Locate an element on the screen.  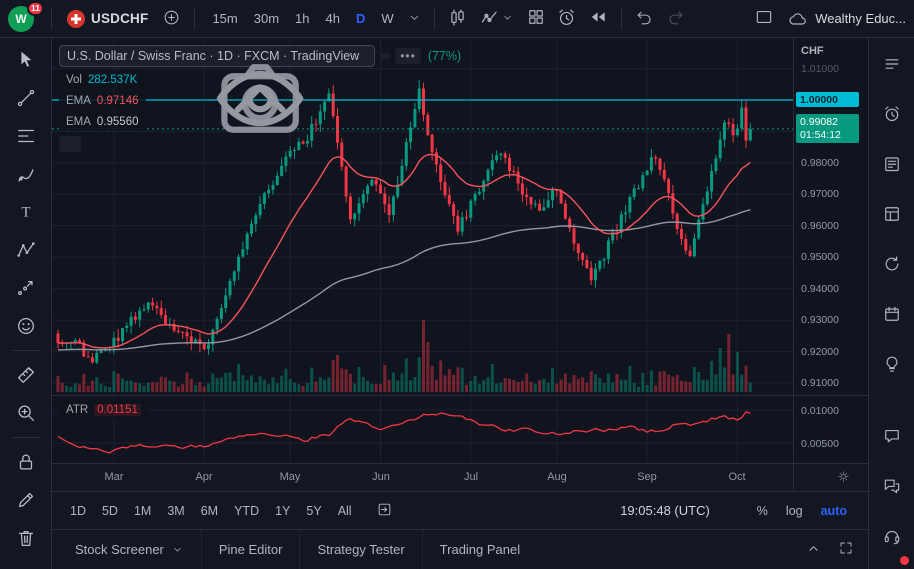
create-alert-button is located at coordinates (567, 19).